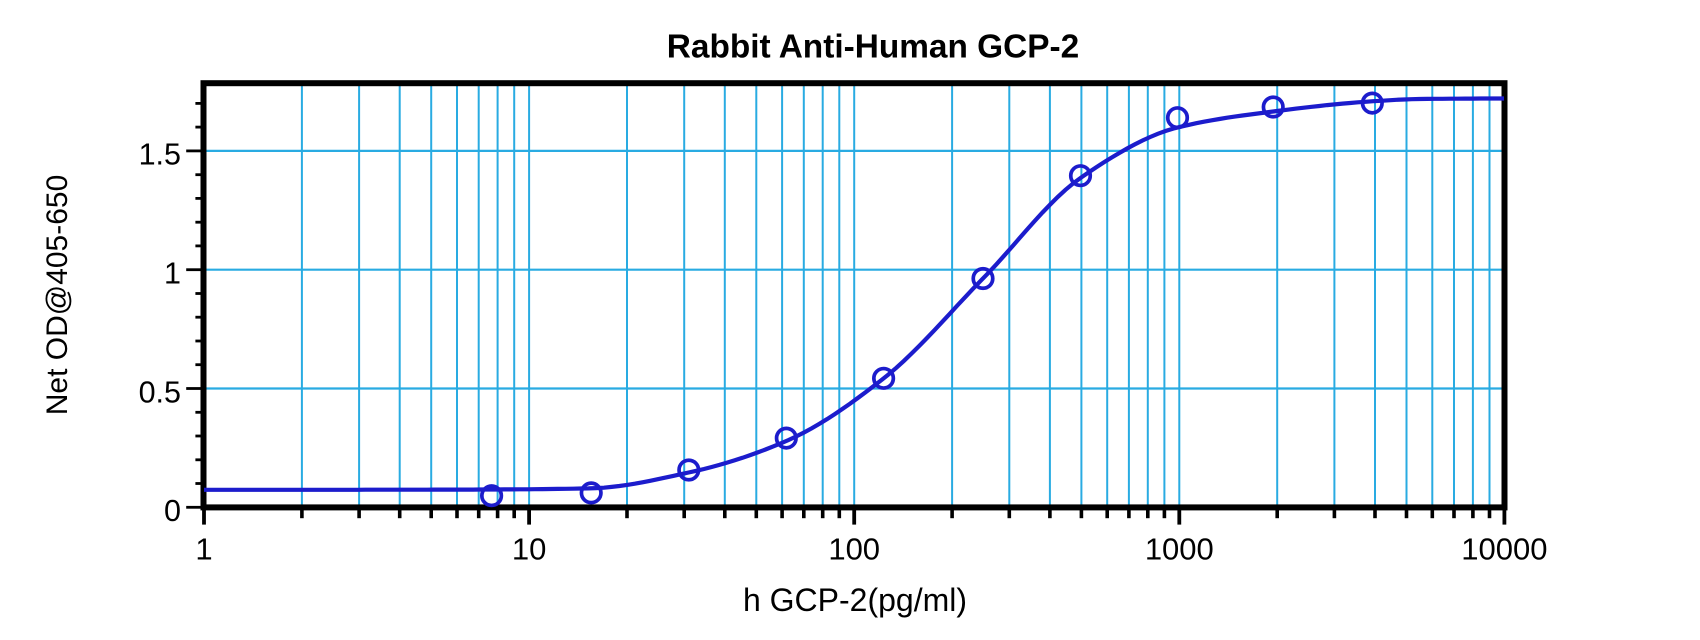 This screenshot has height=640, width=1700. Describe the element at coordinates (854, 549) in the screenshot. I see `svg-text: 100` at that location.